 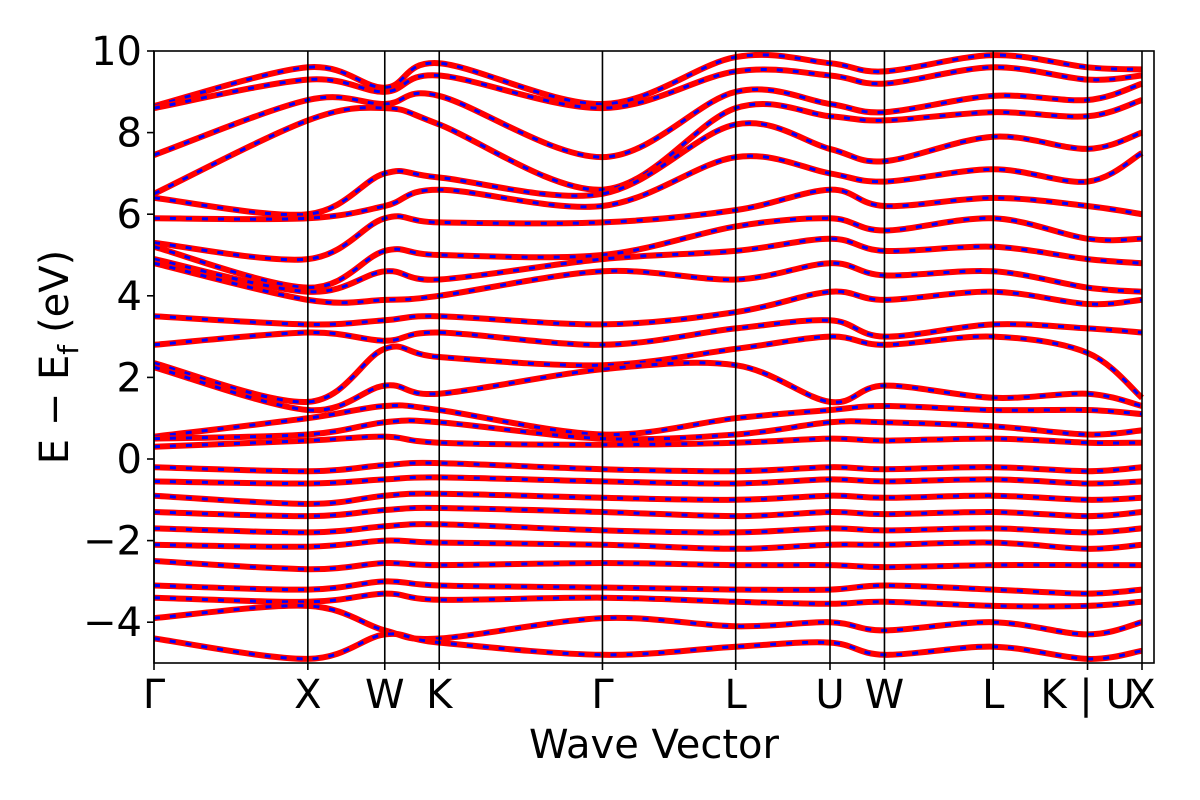 I want to click on x-tick-label: K | U, so click(x=1087, y=695).